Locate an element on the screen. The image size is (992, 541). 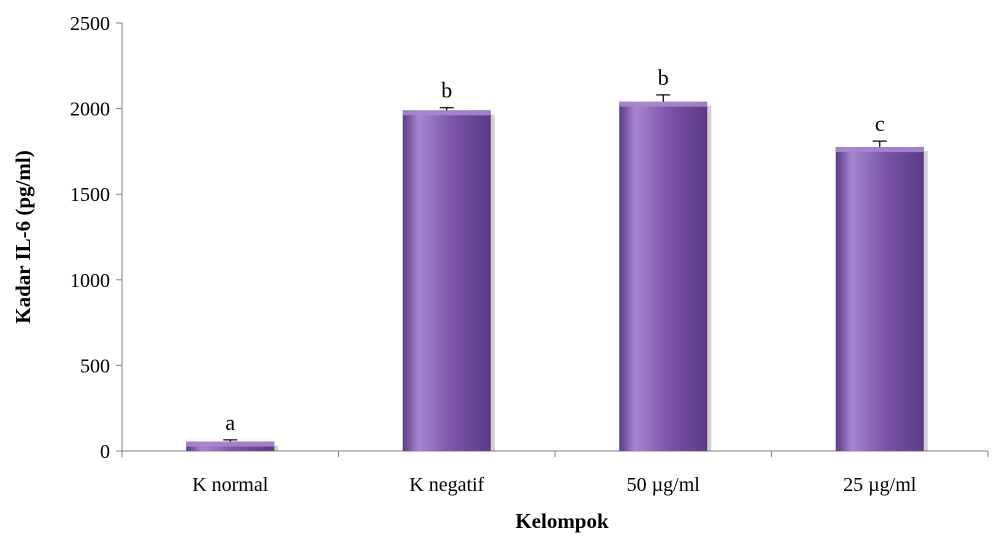
x-axis-title: Kelompok is located at coordinates (562, 521).